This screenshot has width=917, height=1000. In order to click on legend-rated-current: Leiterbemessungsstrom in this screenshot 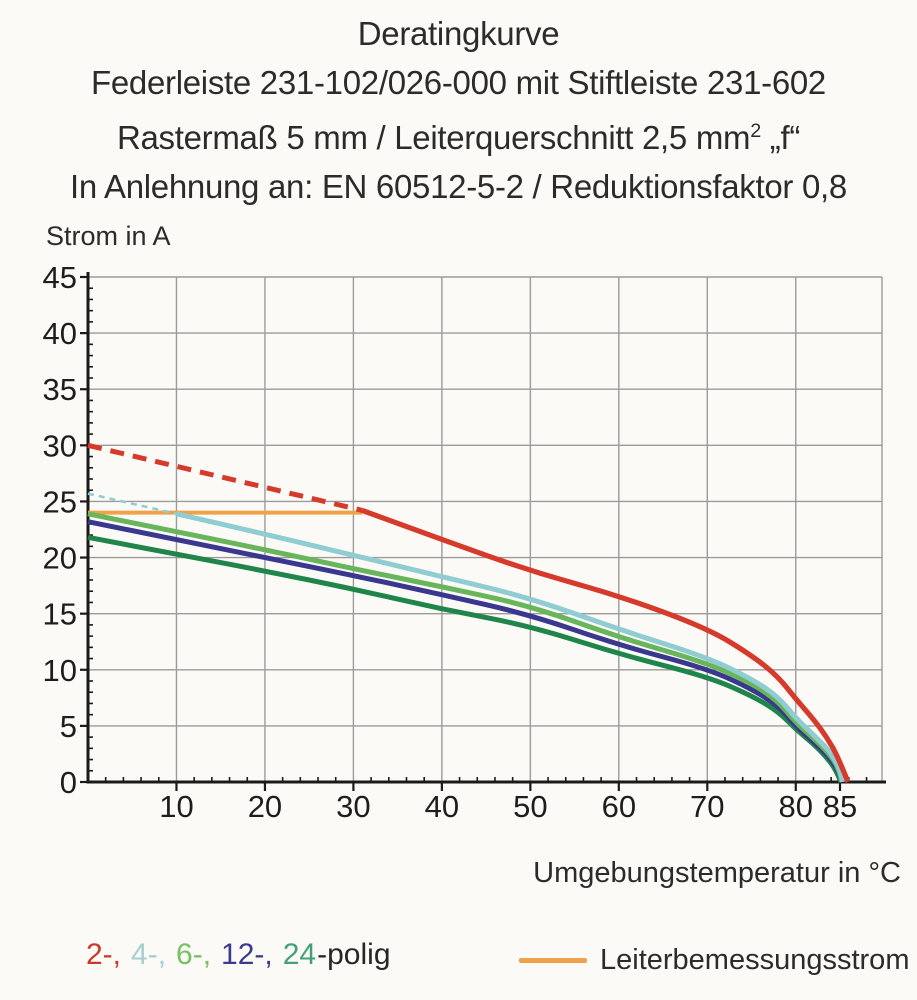, I will do `click(714, 960)`.